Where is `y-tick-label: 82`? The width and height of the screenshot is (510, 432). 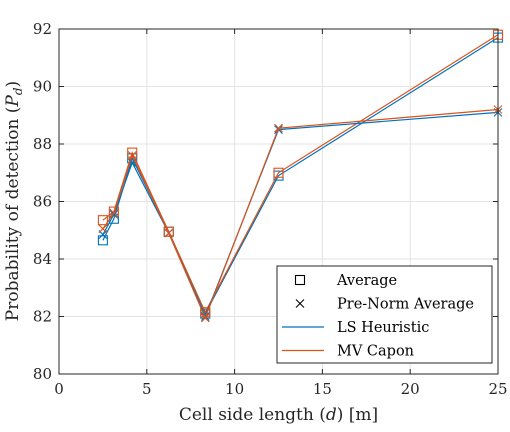 y-tick-label: 82 is located at coordinates (42, 317).